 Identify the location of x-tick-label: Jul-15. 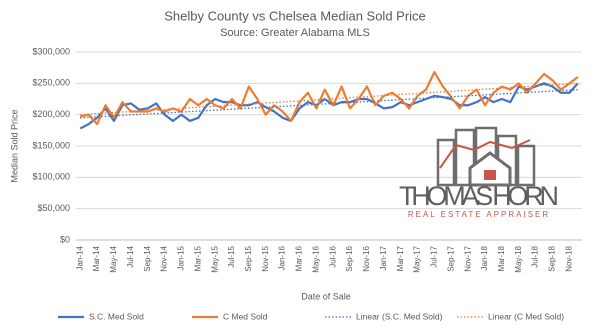
(231, 256).